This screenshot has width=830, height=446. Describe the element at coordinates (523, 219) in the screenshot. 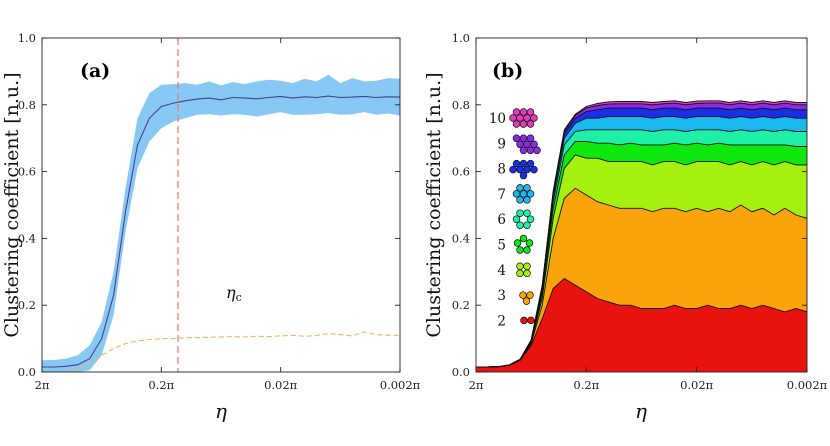

I see `legend-cluster-6-icon` at that location.